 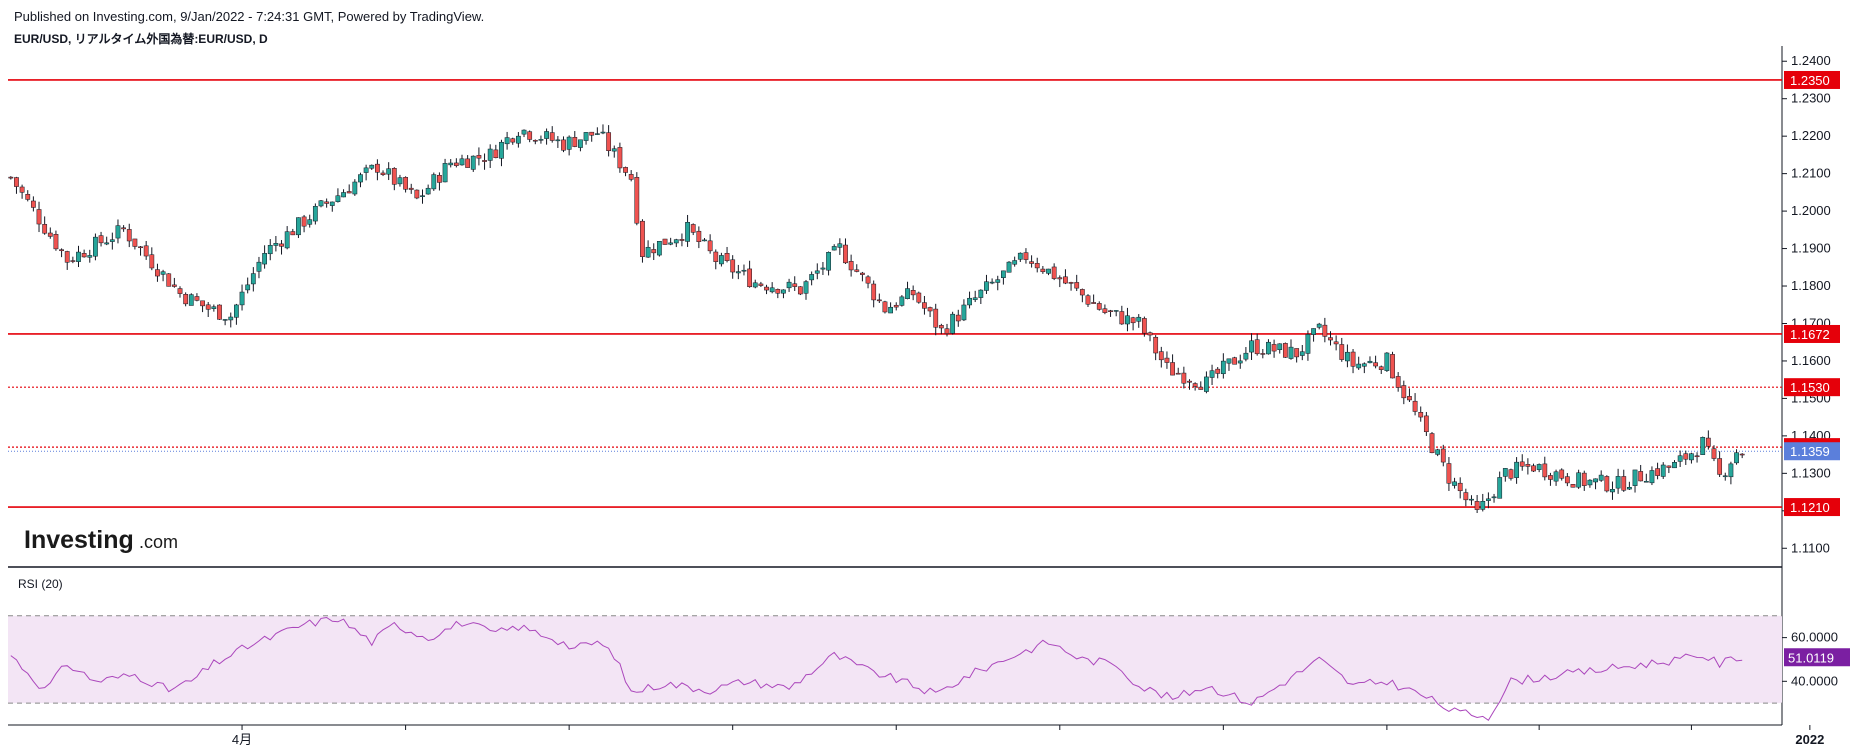 What do you see at coordinates (1811, 98) in the screenshot?
I see `price-tick-label-1: 1.2300` at bounding box center [1811, 98].